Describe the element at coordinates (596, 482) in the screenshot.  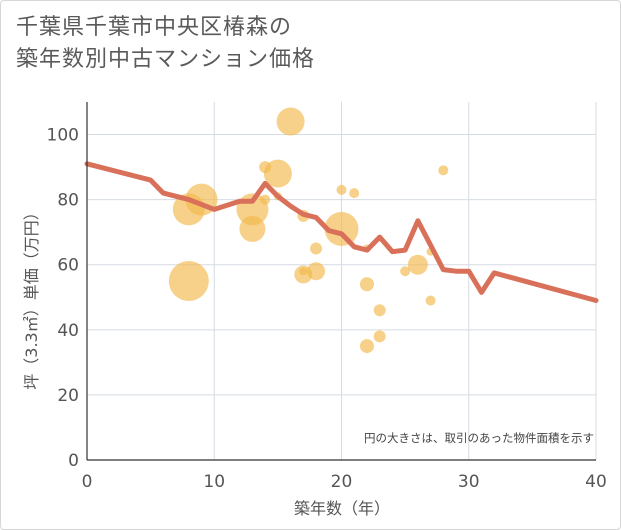
I see `x-tick-label: 40` at that location.